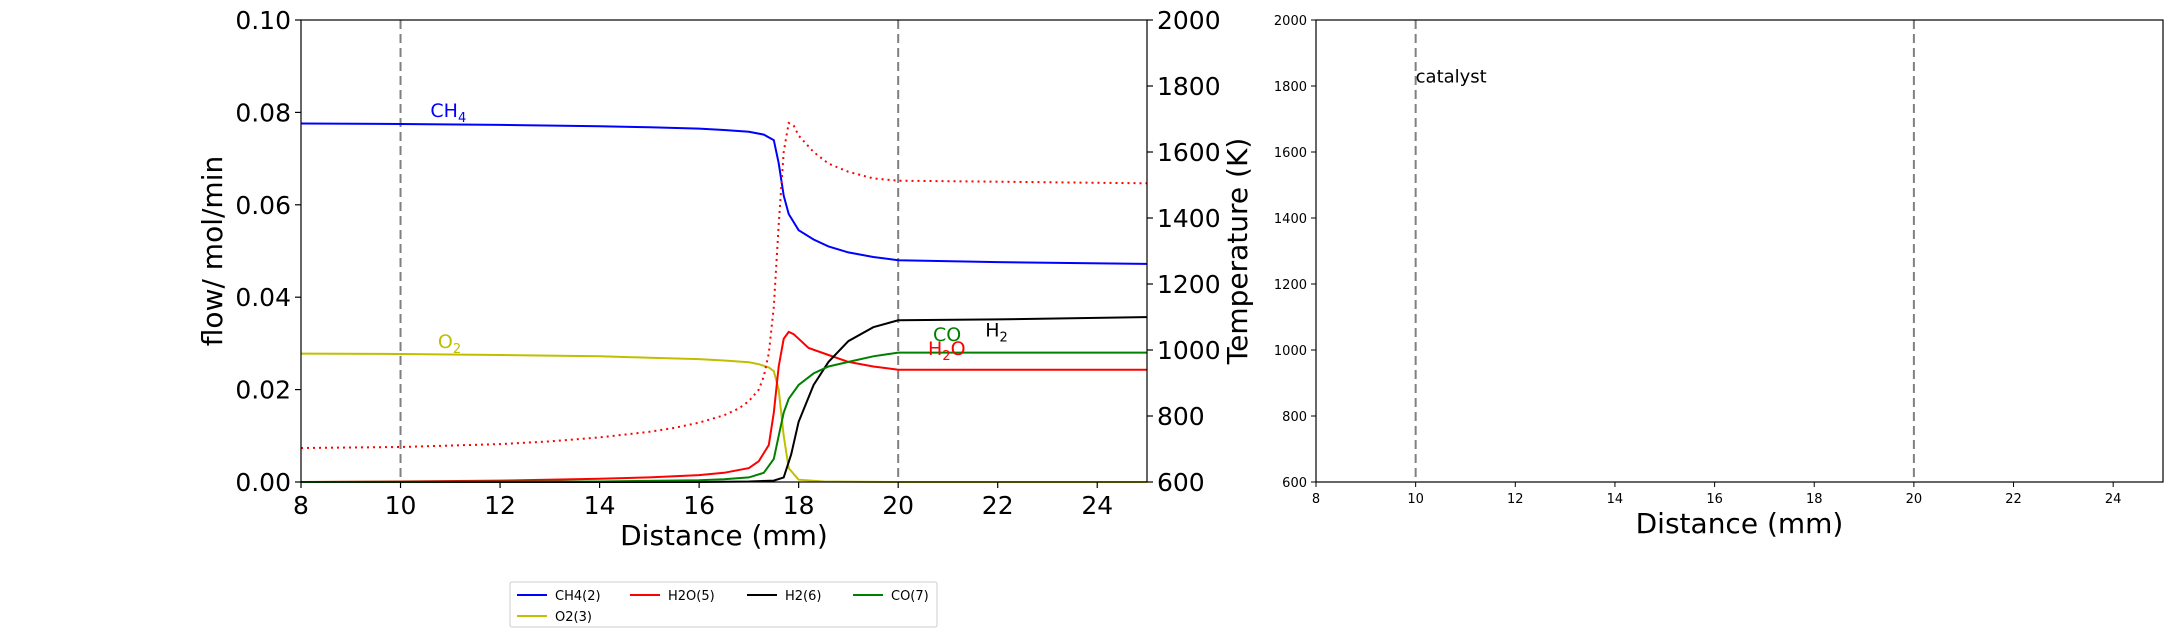 The image size is (2173, 636). I want to click on legend-label: O2(3), so click(573, 617).